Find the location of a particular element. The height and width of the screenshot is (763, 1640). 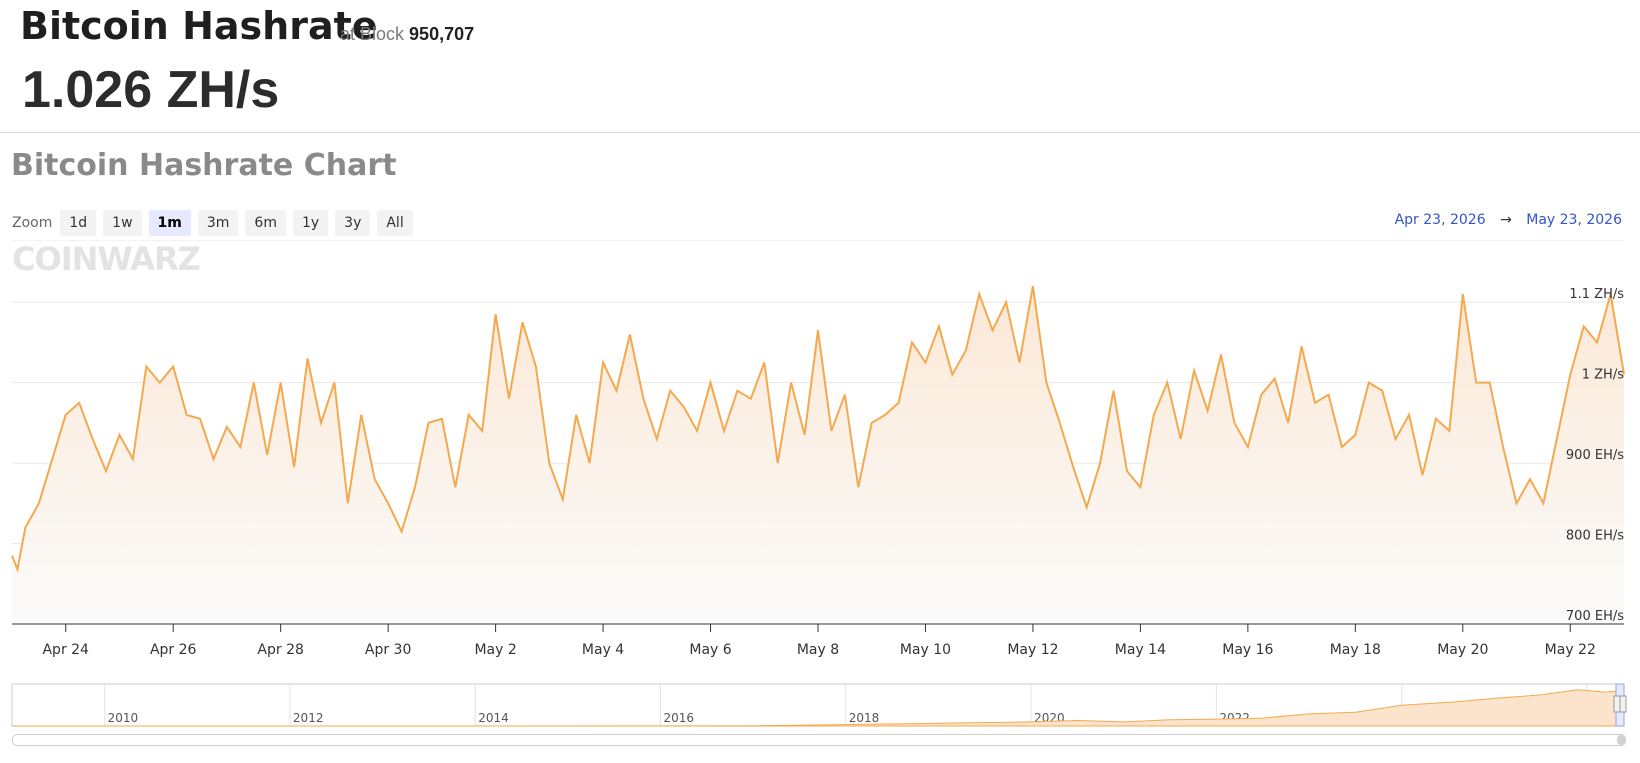

x-tick-label: May 22 is located at coordinates (1570, 650).